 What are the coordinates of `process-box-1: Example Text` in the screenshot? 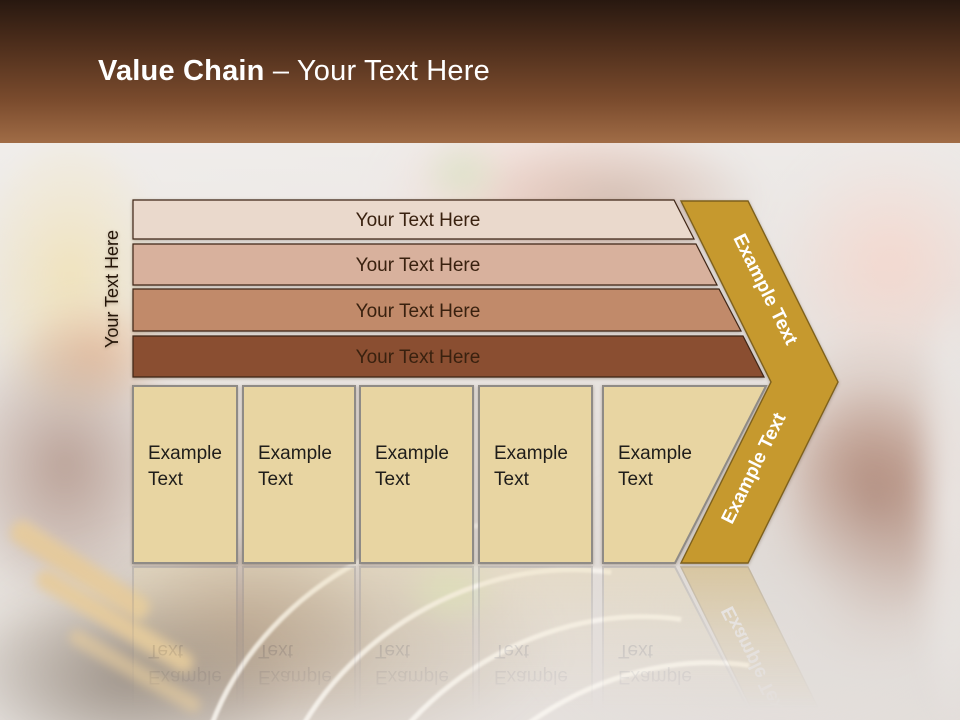 It's located at (185, 474).